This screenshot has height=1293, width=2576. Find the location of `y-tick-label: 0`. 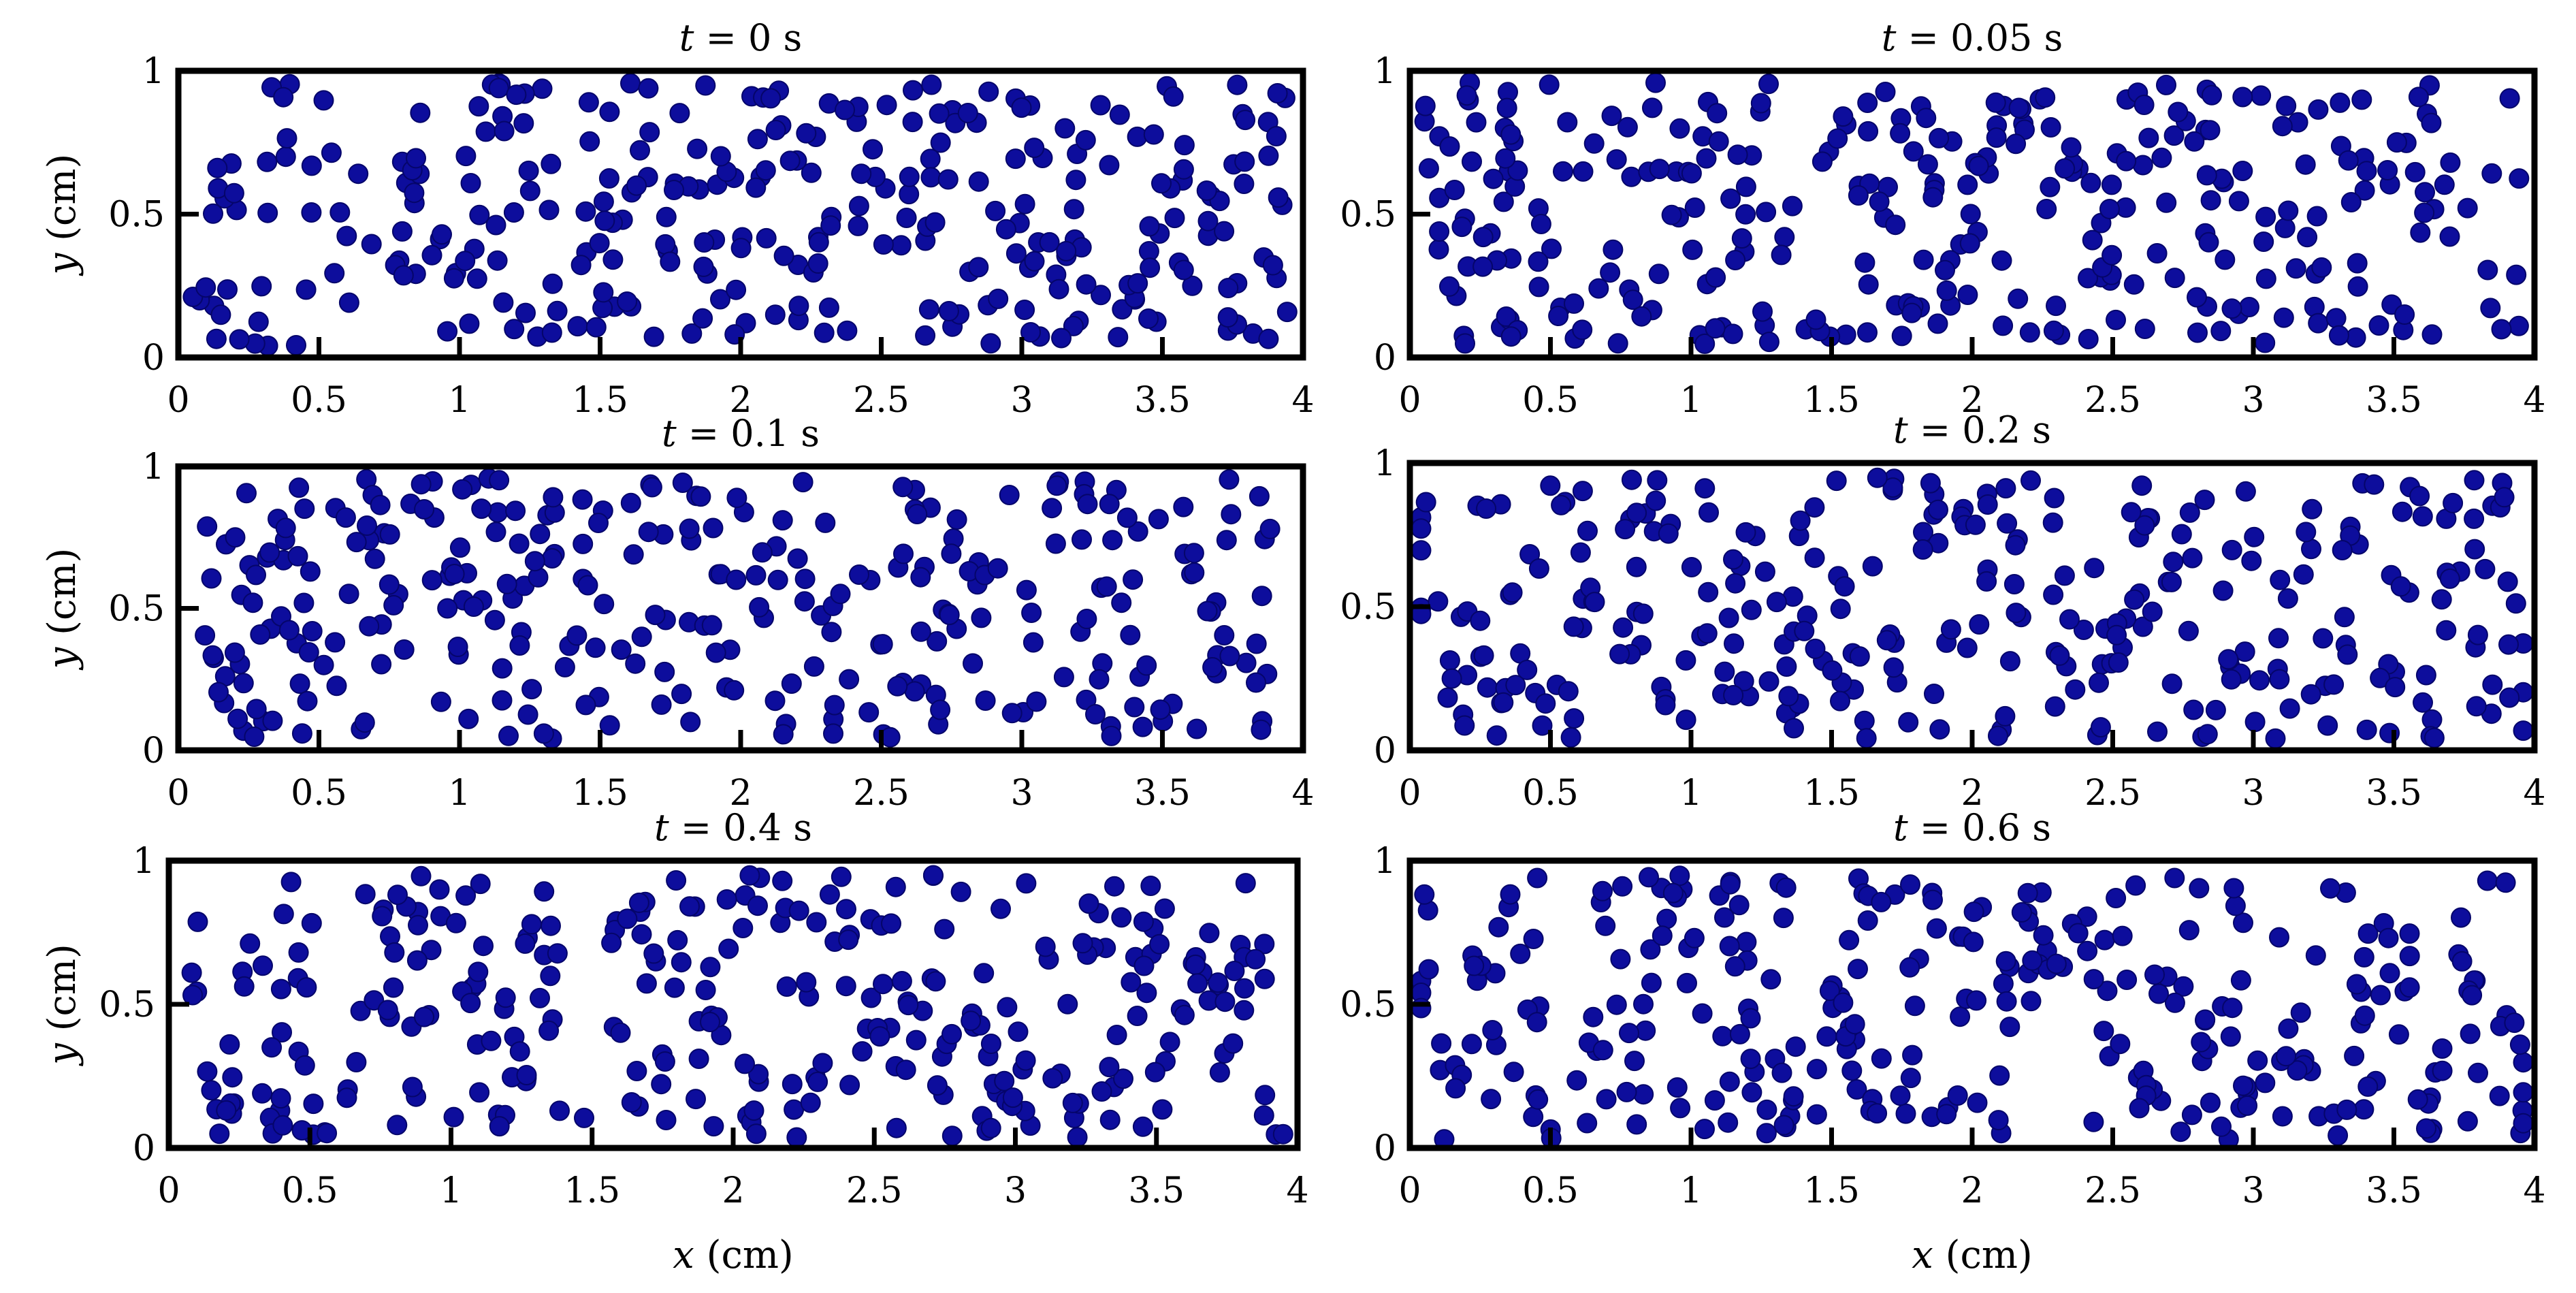

y-tick-label: 0 is located at coordinates (1385, 358).